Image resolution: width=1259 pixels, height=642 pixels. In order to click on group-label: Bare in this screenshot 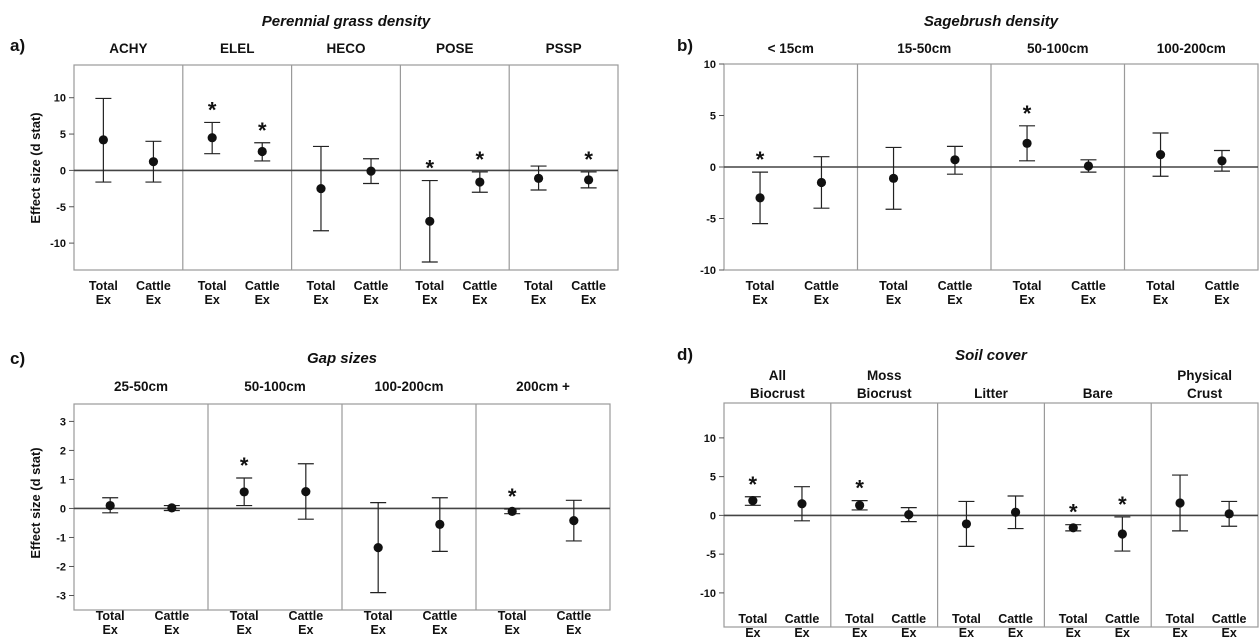, I will do `click(1098, 393)`.